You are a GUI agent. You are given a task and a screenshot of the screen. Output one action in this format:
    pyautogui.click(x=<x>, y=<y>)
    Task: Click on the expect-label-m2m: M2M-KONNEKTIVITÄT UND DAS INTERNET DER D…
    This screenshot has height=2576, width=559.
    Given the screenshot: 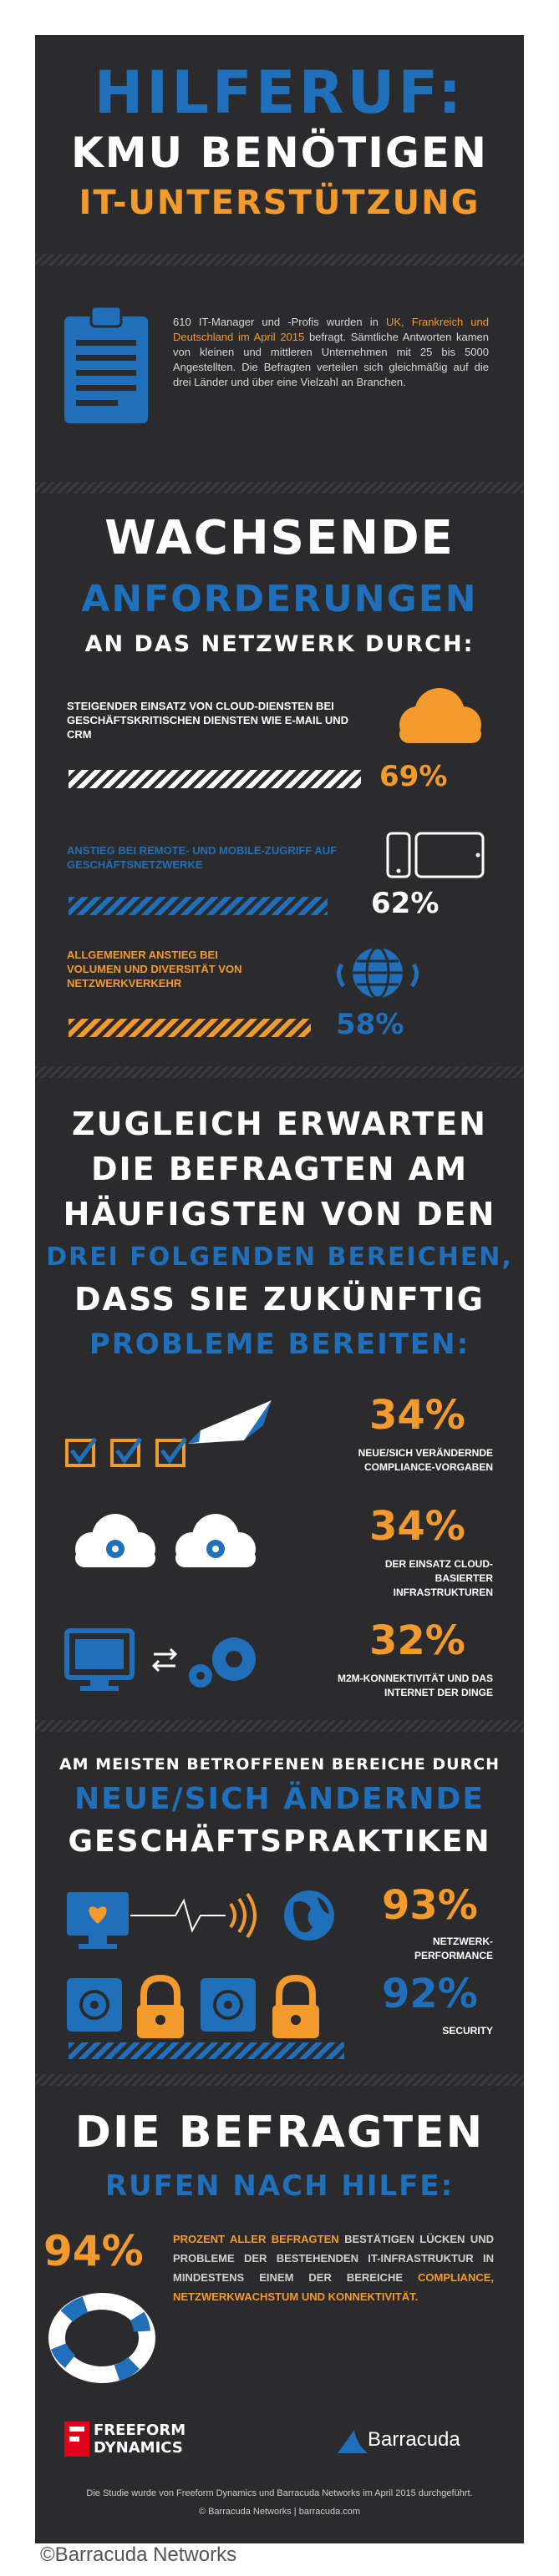 What is the action you would take?
    pyautogui.click(x=415, y=1685)
    